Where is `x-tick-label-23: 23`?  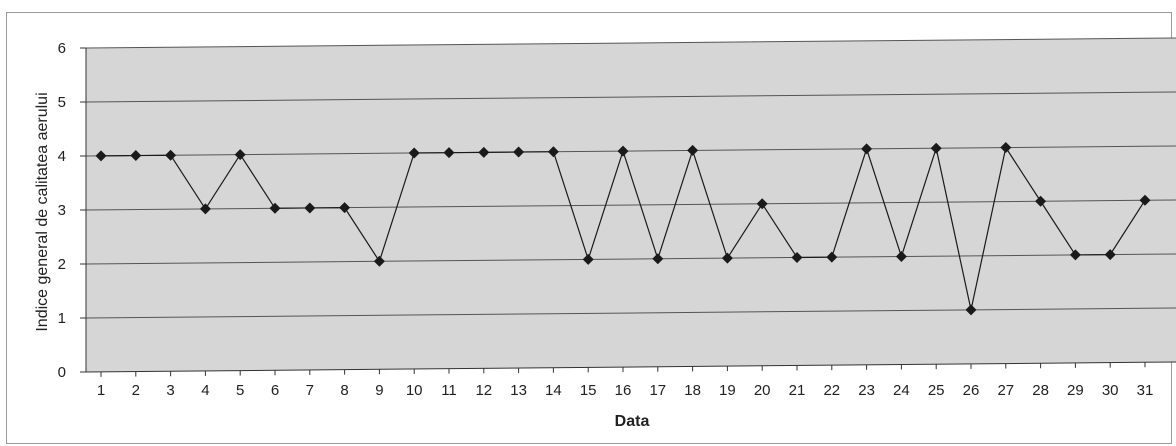
x-tick-label-23: 23 is located at coordinates (866, 390).